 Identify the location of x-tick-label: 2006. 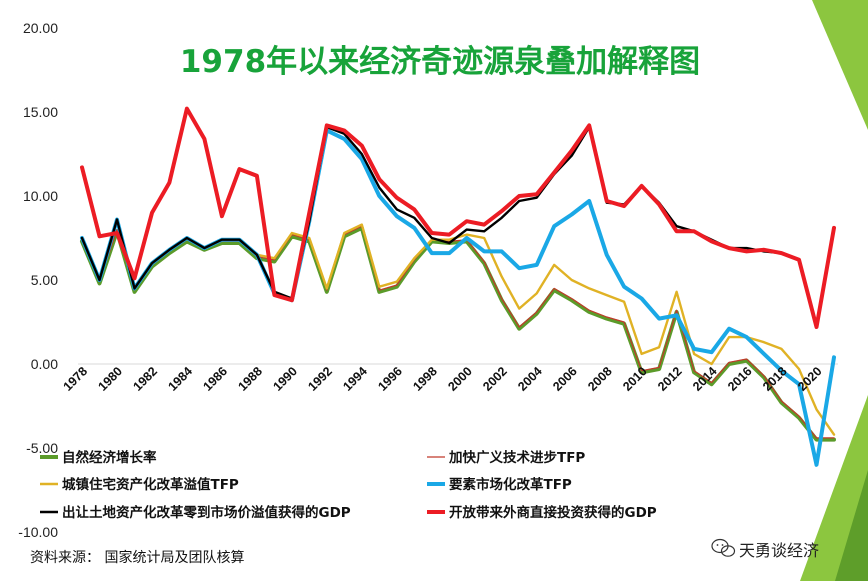
(565, 379).